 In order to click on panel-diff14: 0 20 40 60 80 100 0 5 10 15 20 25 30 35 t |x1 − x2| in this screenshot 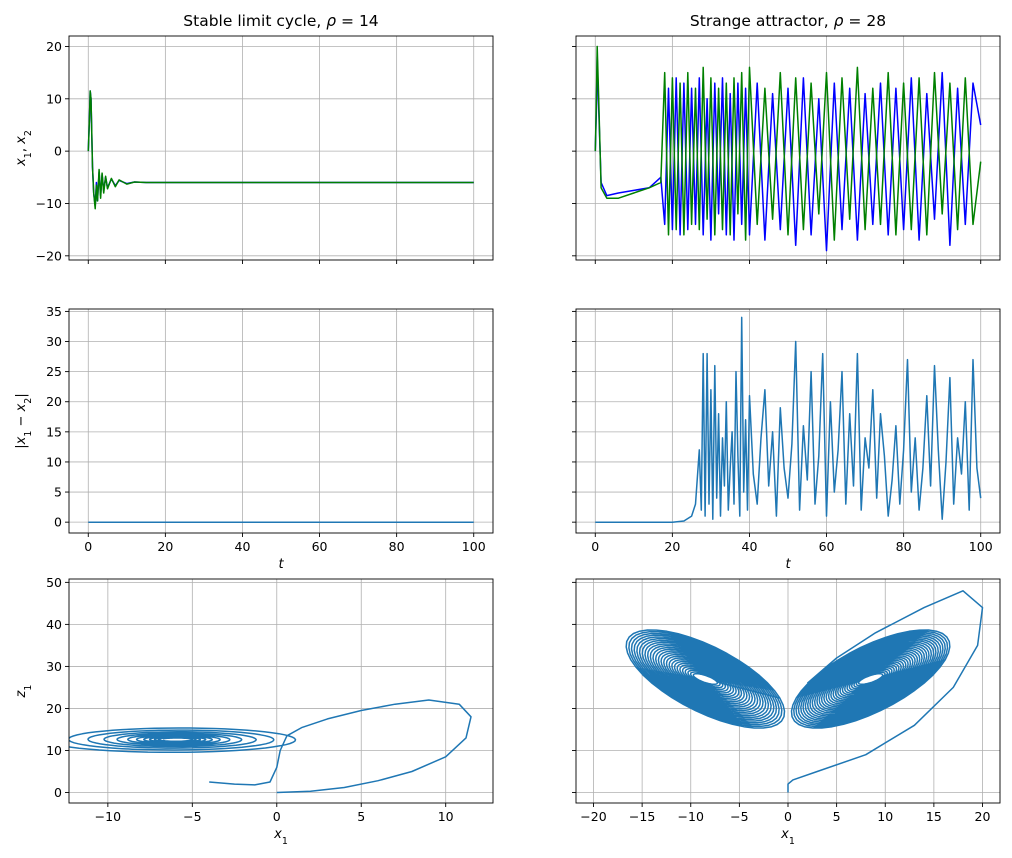, I will do `click(254, 438)`.